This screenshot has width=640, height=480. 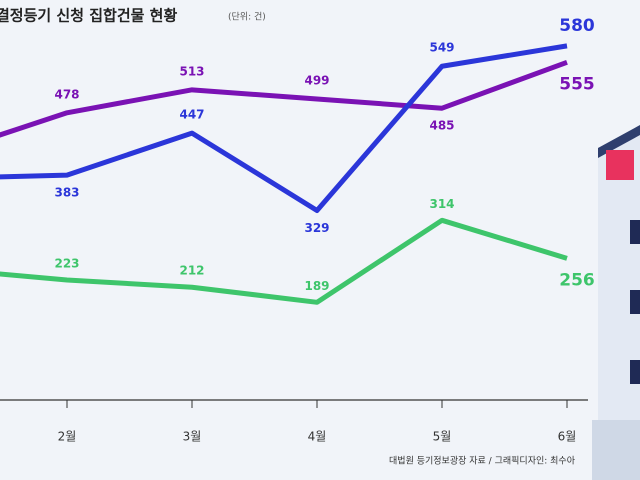 I want to click on x-tick-label: 2월, so click(x=67, y=437).